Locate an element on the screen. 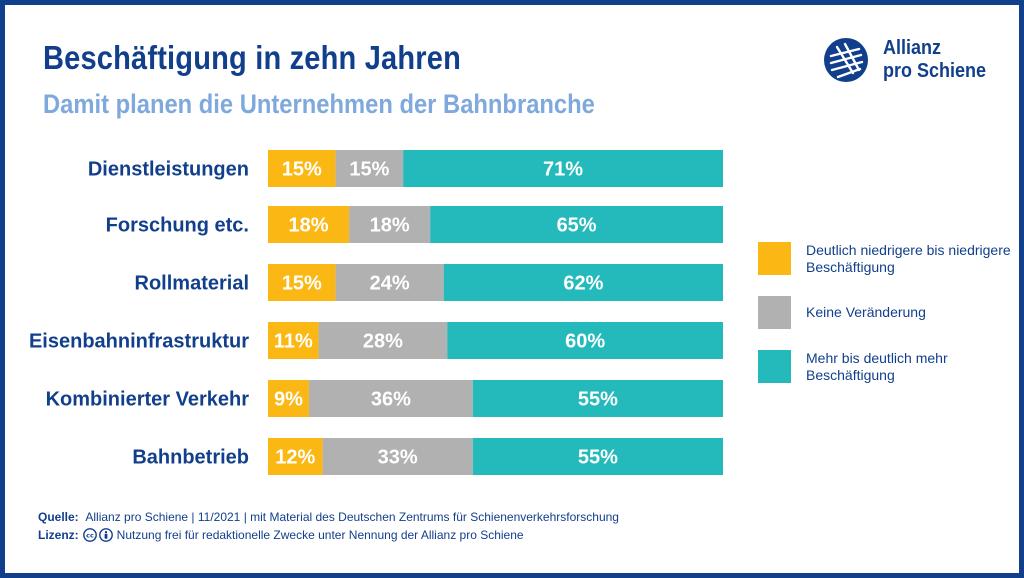  license-label: Lizenz: is located at coordinates (58, 535).